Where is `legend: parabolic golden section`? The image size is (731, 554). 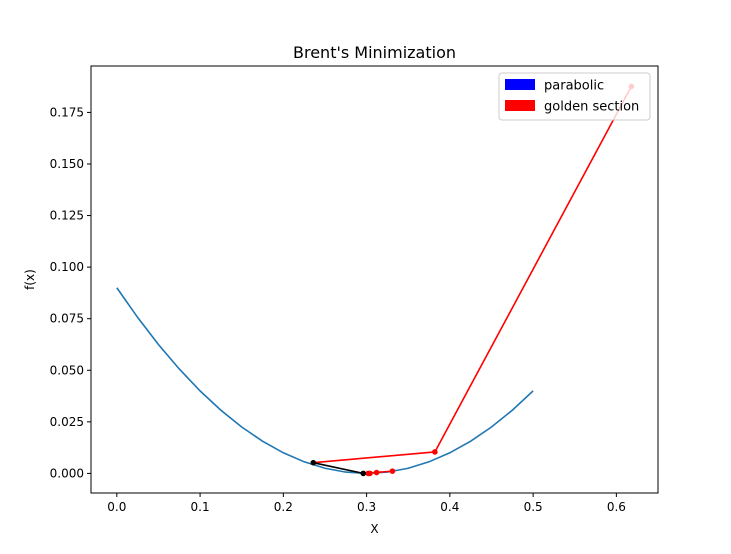
legend: parabolic golden section is located at coordinates (574, 96).